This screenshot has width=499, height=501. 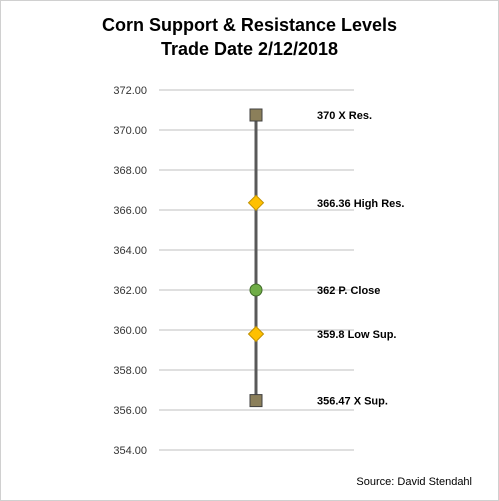 I want to click on y-tick-label: 356.00, so click(x=130, y=411).